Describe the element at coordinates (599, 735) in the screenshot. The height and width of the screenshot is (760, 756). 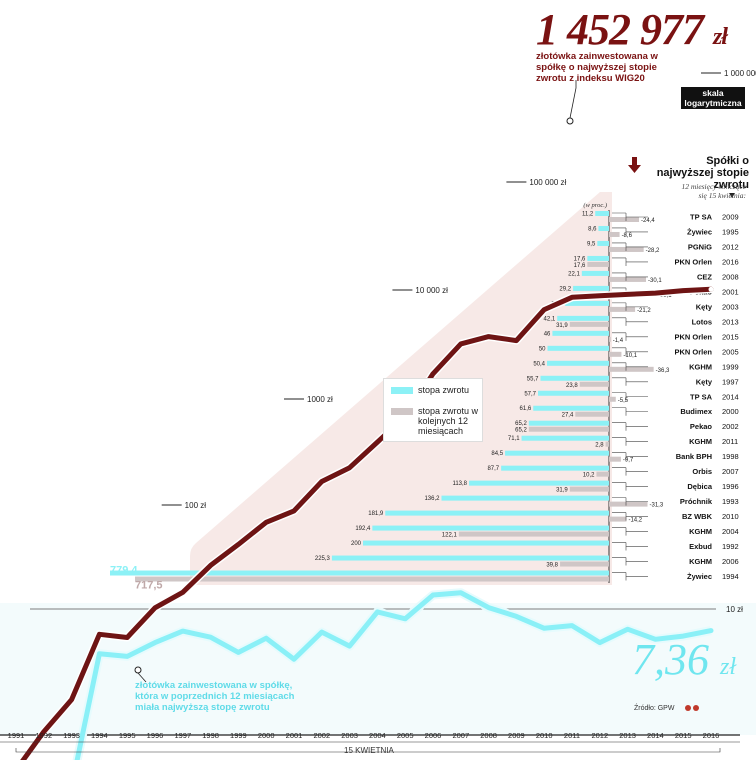
I see `x-tick-label: 2012` at that location.